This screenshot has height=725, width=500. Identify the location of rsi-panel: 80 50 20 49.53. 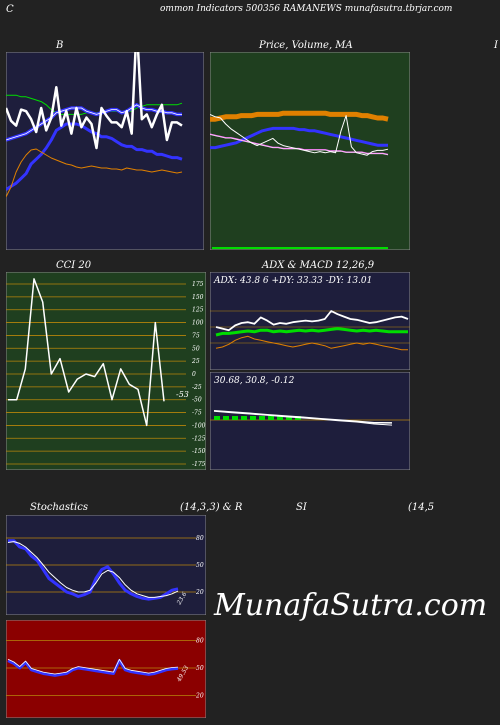
(106, 669).